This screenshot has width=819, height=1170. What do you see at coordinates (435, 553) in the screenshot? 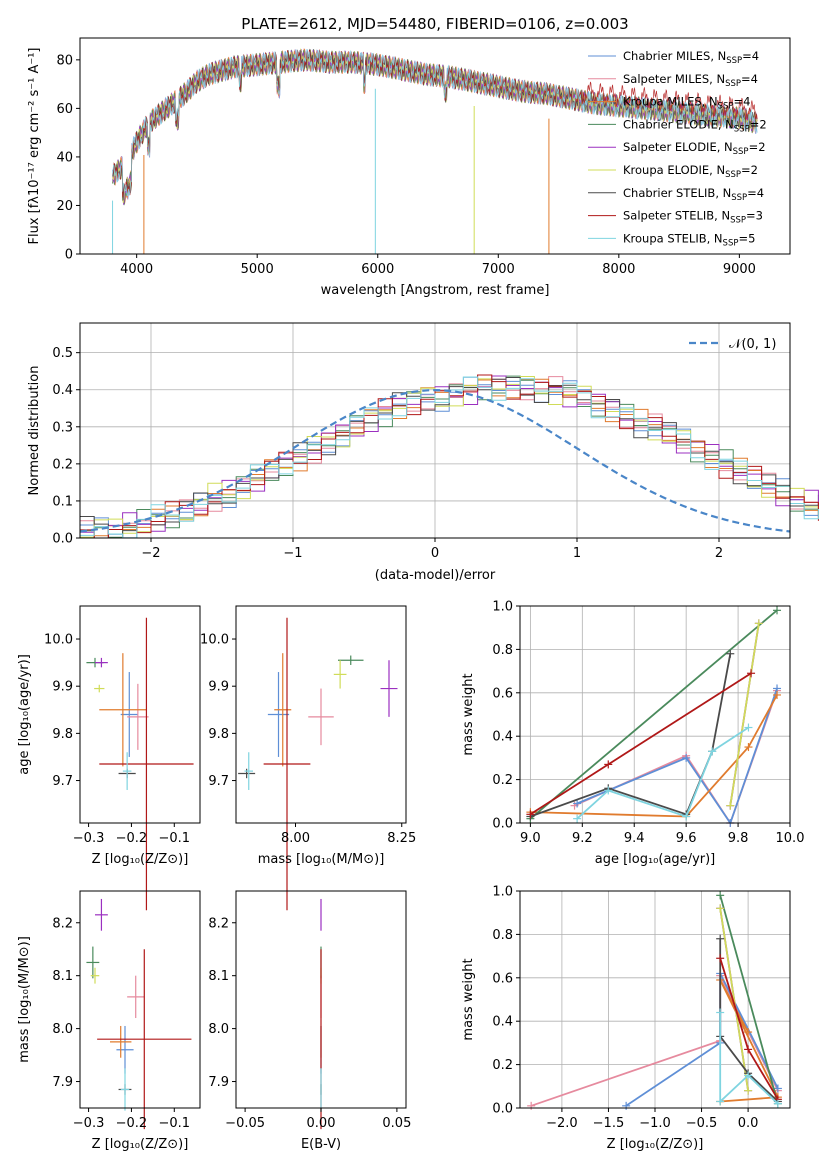
I see `x-tick-label: 0` at bounding box center [435, 553].